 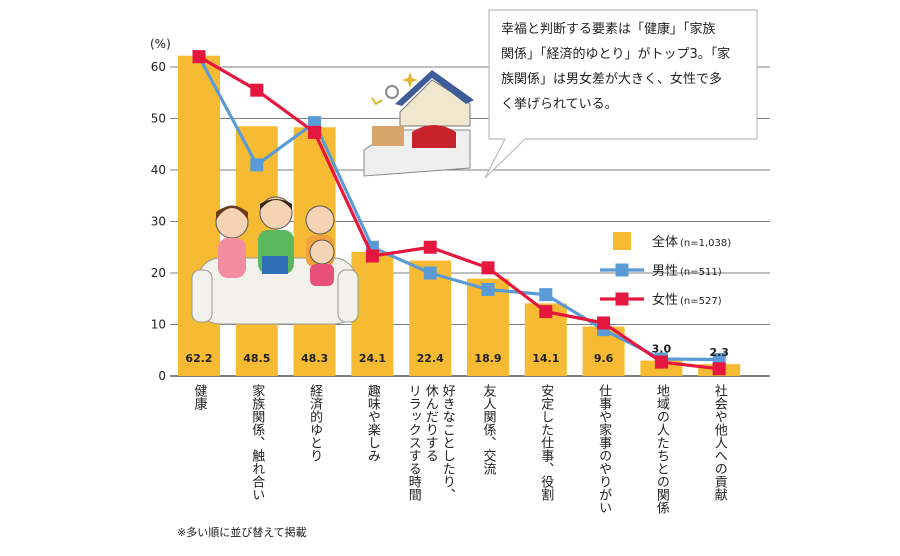 What do you see at coordinates (418, 123) in the screenshot?
I see `house-illustration` at bounding box center [418, 123].